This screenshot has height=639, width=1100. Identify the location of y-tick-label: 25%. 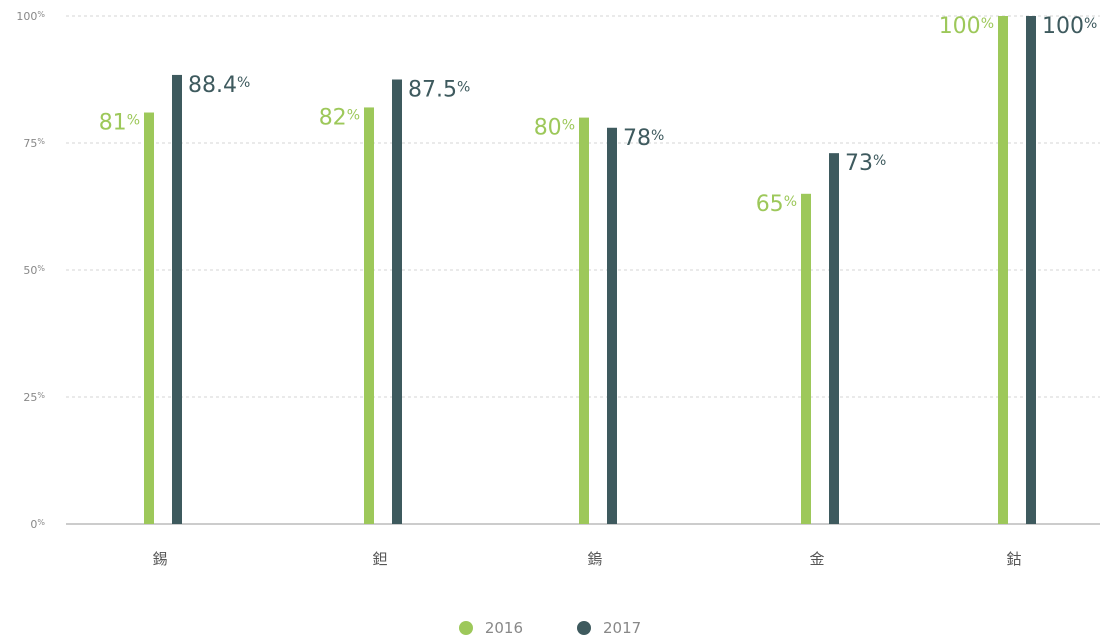
(34, 397).